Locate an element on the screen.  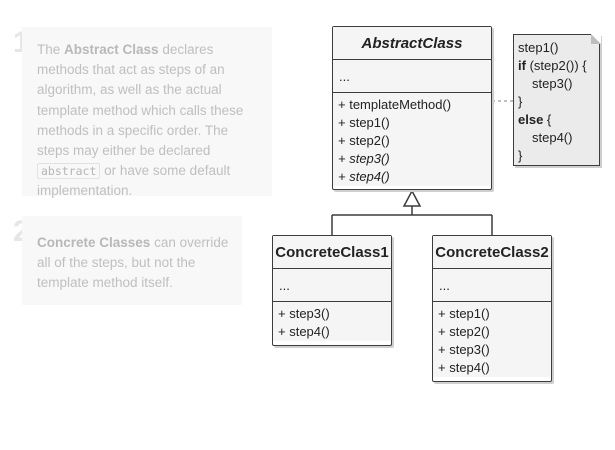
concrete-class-1-box: ConcreteClass1 ... + step3() + step4() is located at coordinates (332, 290).